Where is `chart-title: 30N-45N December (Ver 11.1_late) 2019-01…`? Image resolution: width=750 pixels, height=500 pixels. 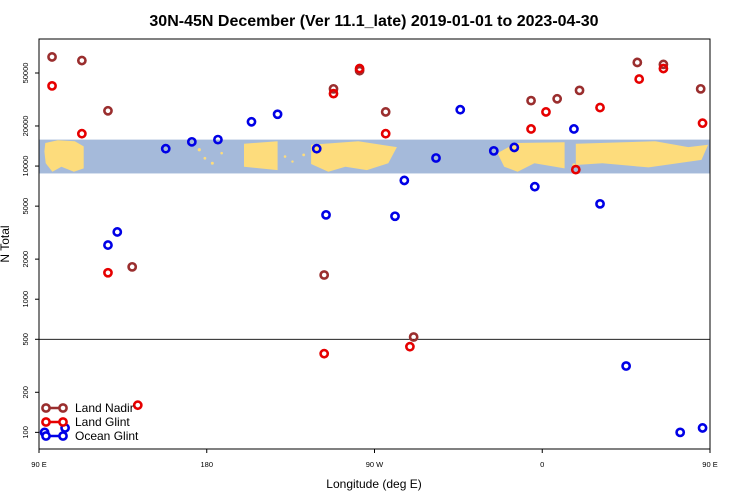
chart-title: 30N-45N December (Ver 11.1_late) 2019-01… is located at coordinates (373, 21).